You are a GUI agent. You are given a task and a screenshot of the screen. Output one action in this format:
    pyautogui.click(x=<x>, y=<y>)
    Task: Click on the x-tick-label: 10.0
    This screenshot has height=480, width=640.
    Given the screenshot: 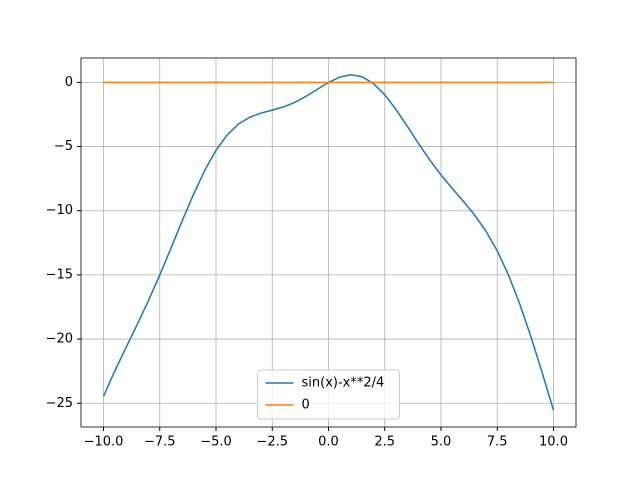 What is the action you would take?
    pyautogui.click(x=553, y=442)
    